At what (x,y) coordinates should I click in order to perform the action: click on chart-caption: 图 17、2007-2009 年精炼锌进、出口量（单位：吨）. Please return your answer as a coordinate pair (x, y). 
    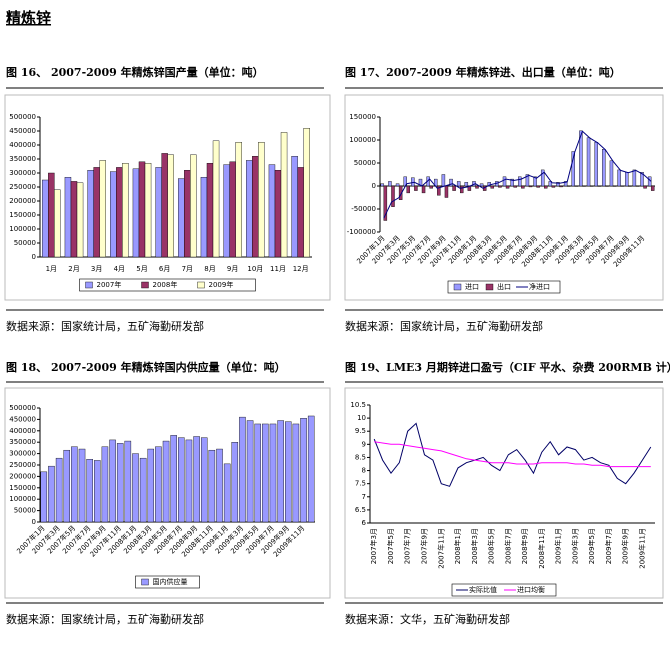
    Looking at the image, I should click on (483, 72).